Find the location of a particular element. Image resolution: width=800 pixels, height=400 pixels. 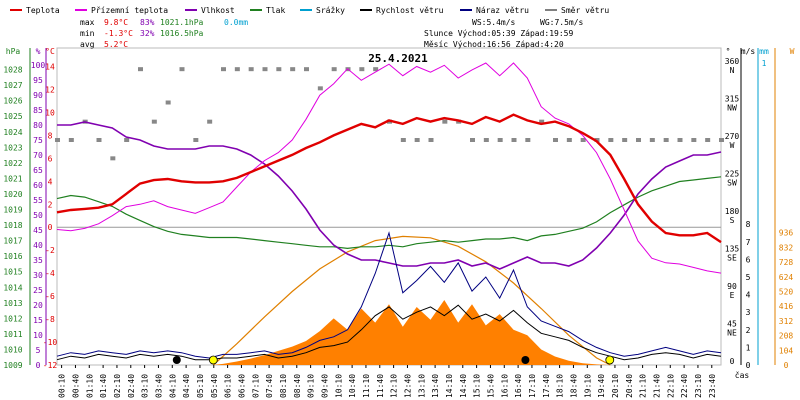

legend-entry: Rychlost větru is located at coordinates (410, 10).